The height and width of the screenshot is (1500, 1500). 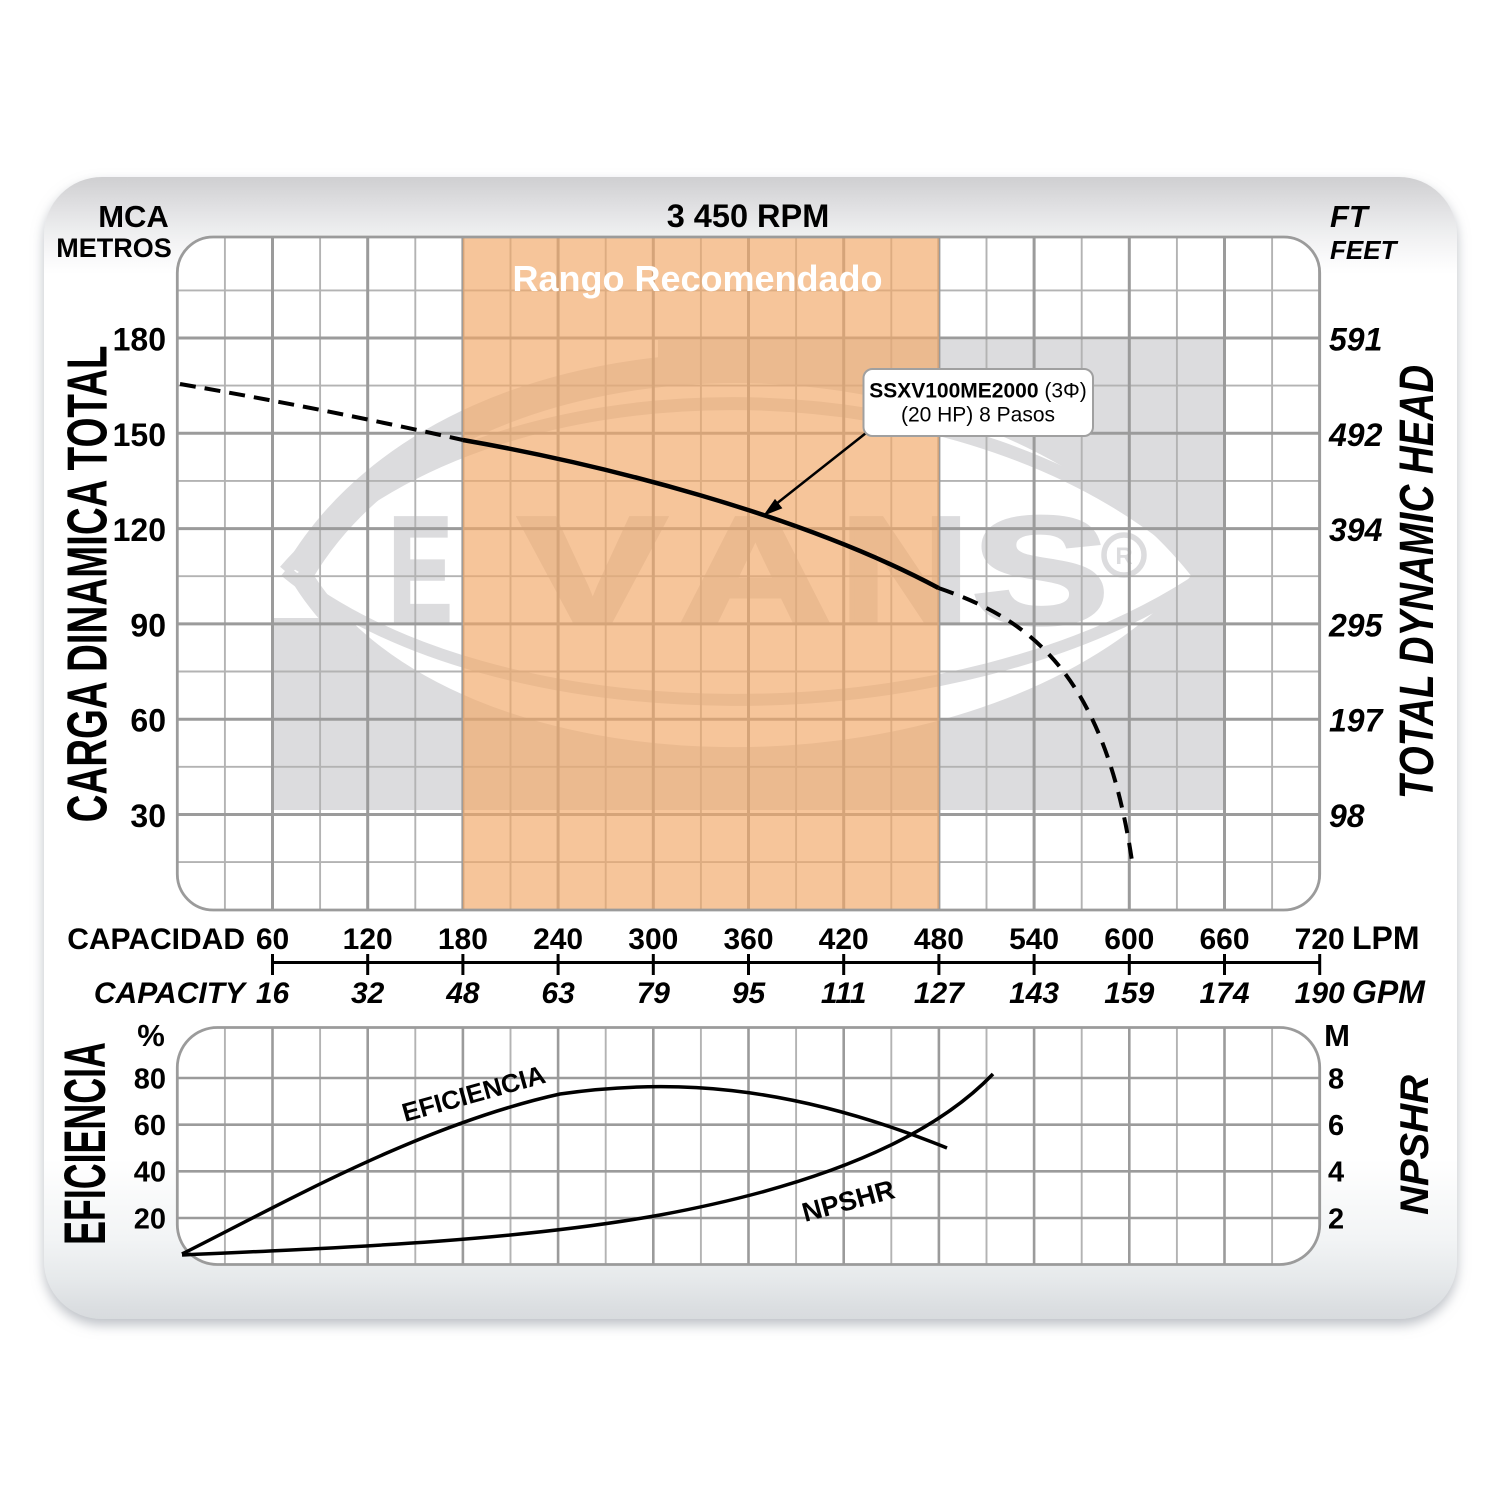 What do you see at coordinates (1356, 530) in the screenshot?
I see `svg-text: 394` at bounding box center [1356, 530].